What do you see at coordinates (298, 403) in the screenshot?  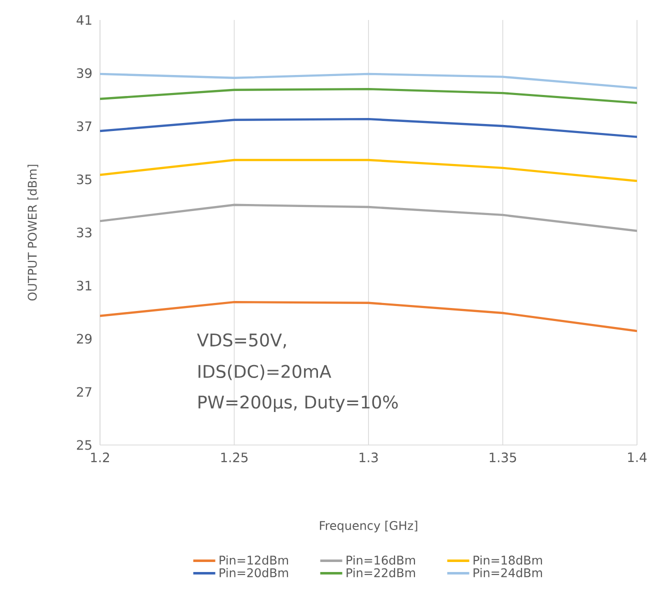 I see `annotation: PW=200μs, Duty=10%` at bounding box center [298, 403].